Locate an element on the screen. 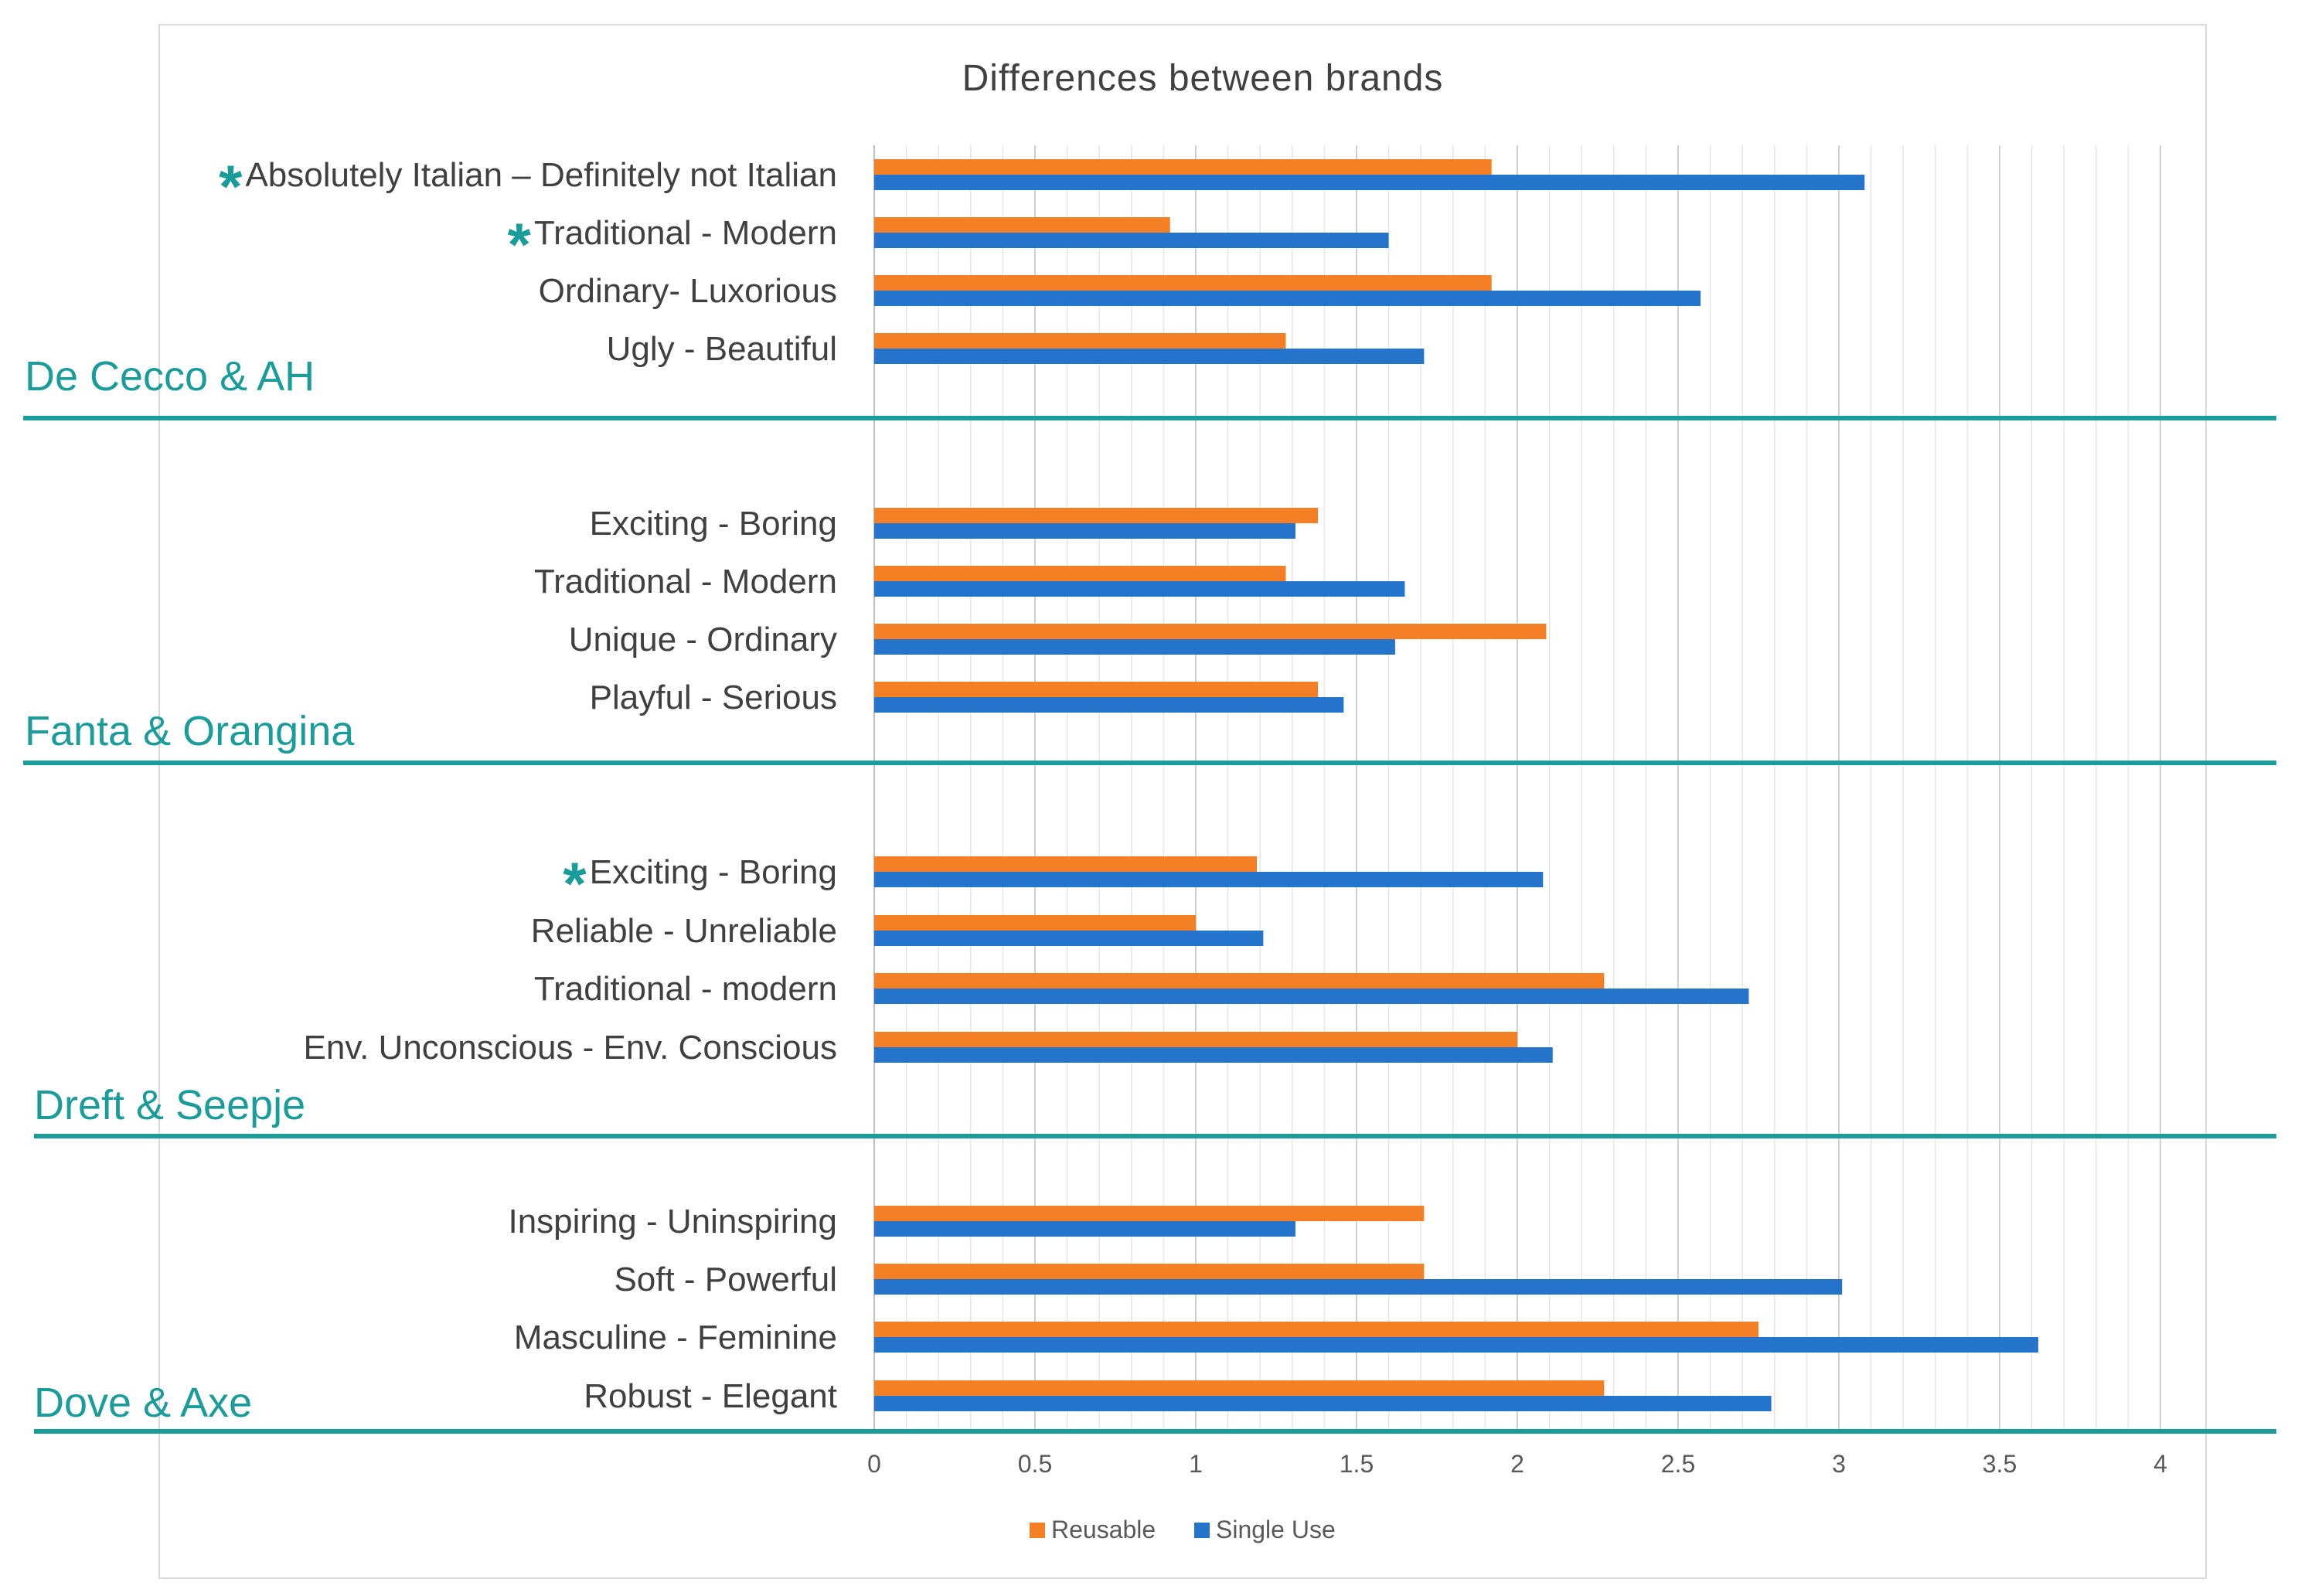 Image resolution: width=2298 pixels, height=1596 pixels. x-tick-label: 0.5 is located at coordinates (1035, 1464).